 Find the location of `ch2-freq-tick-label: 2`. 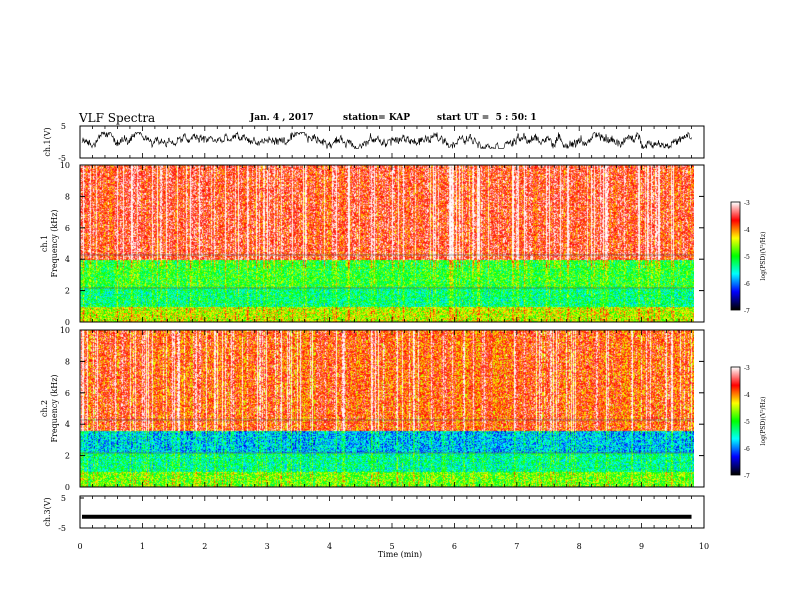

ch2-freq-tick-label: 2 is located at coordinates (67, 456).